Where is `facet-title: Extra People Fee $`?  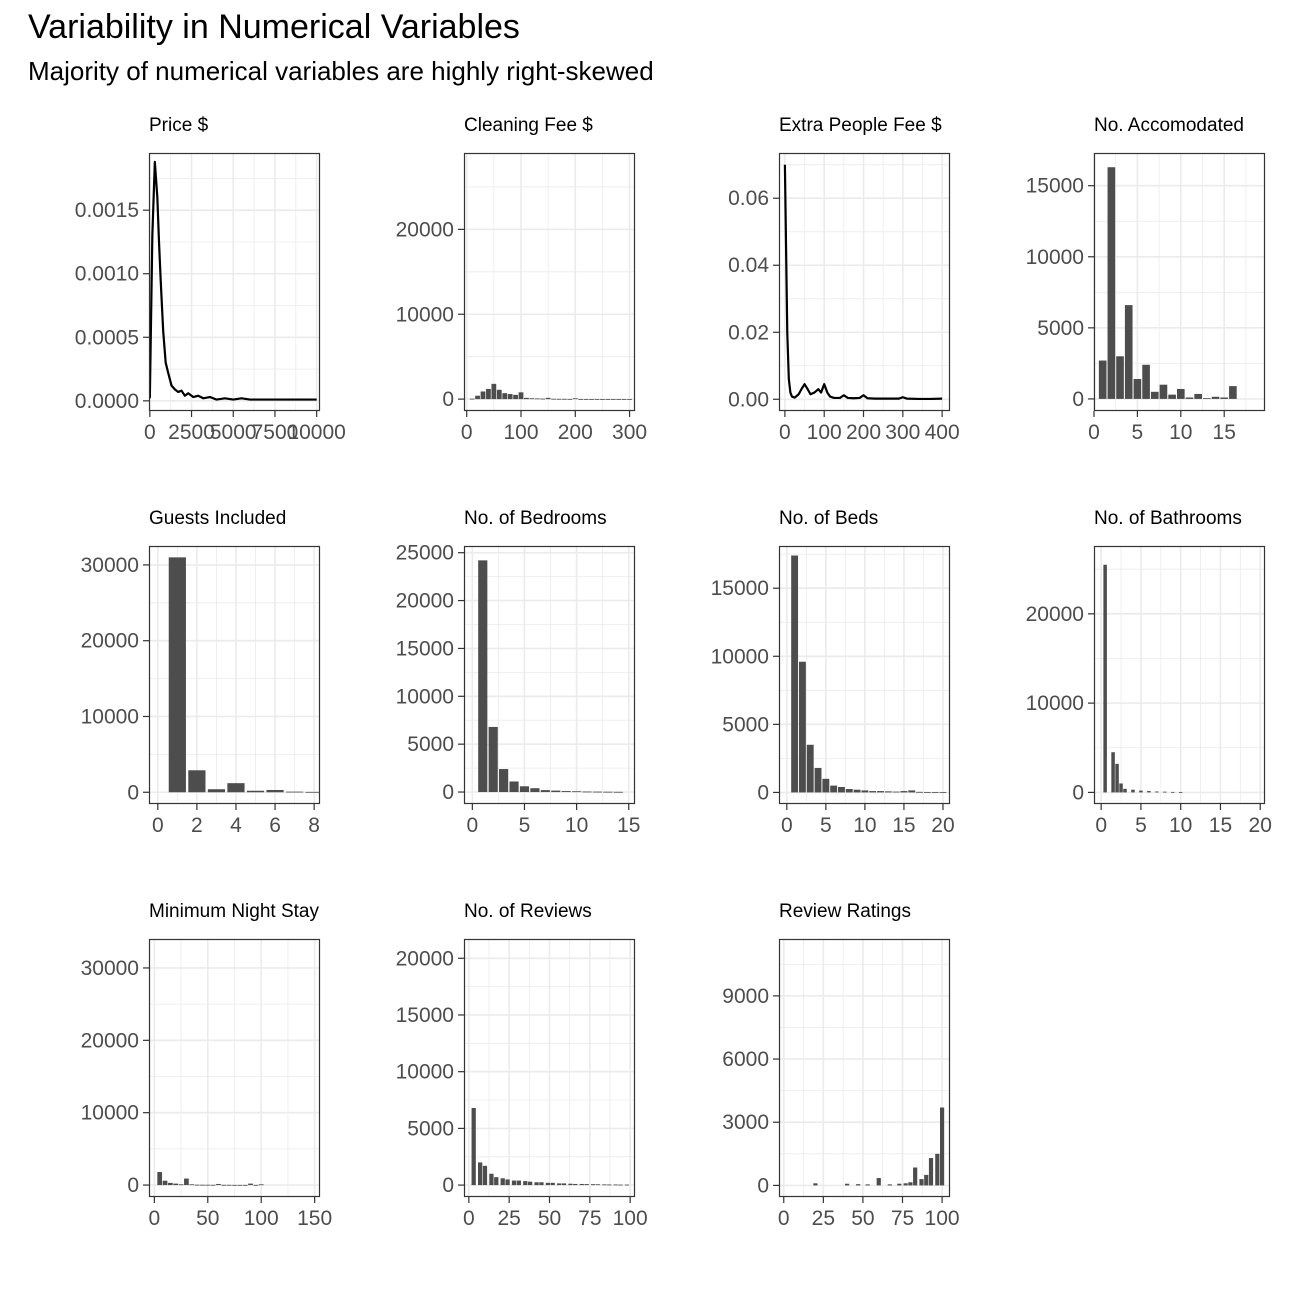 facet-title: Extra People Fee $ is located at coordinates (860, 125).